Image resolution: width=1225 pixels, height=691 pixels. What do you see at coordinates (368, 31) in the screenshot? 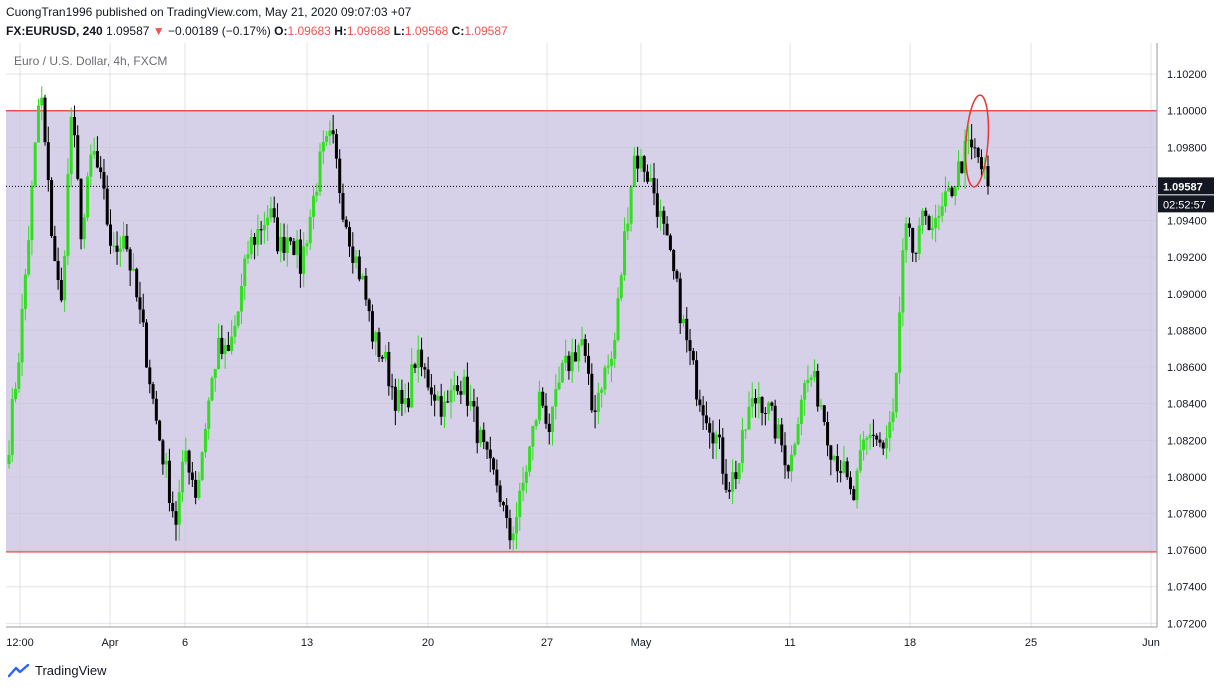
I see `high-value: 1.09688` at bounding box center [368, 31].